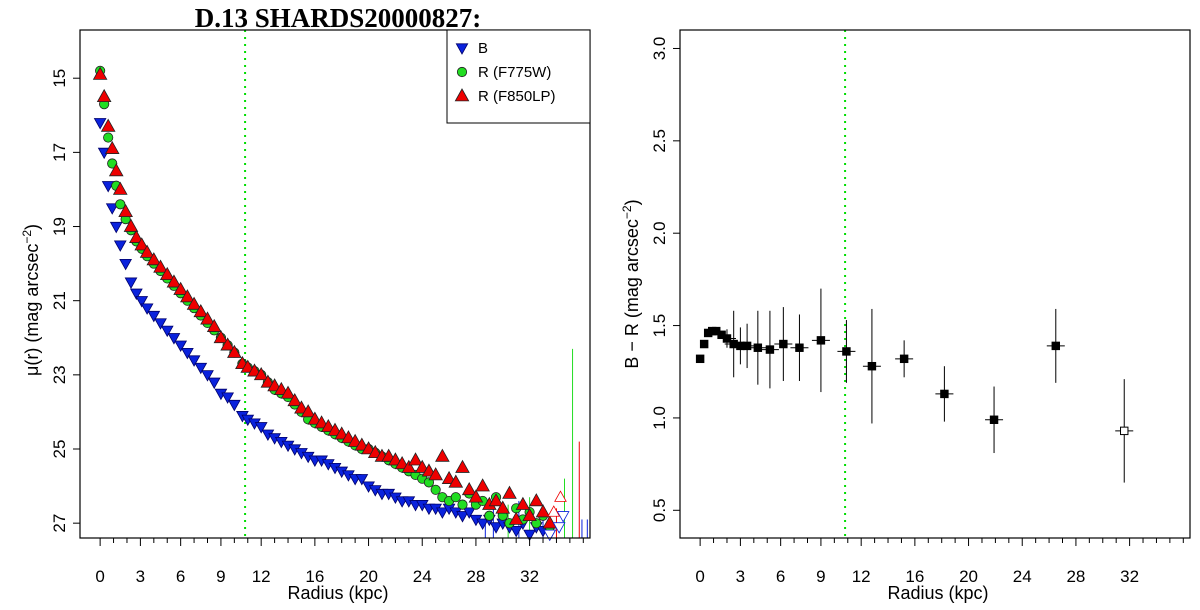 This screenshot has width=1200, height=610. What do you see at coordinates (505, 72) in the screenshot?
I see `legend-entries: B R (F775W) R (F850LP)` at bounding box center [505, 72].